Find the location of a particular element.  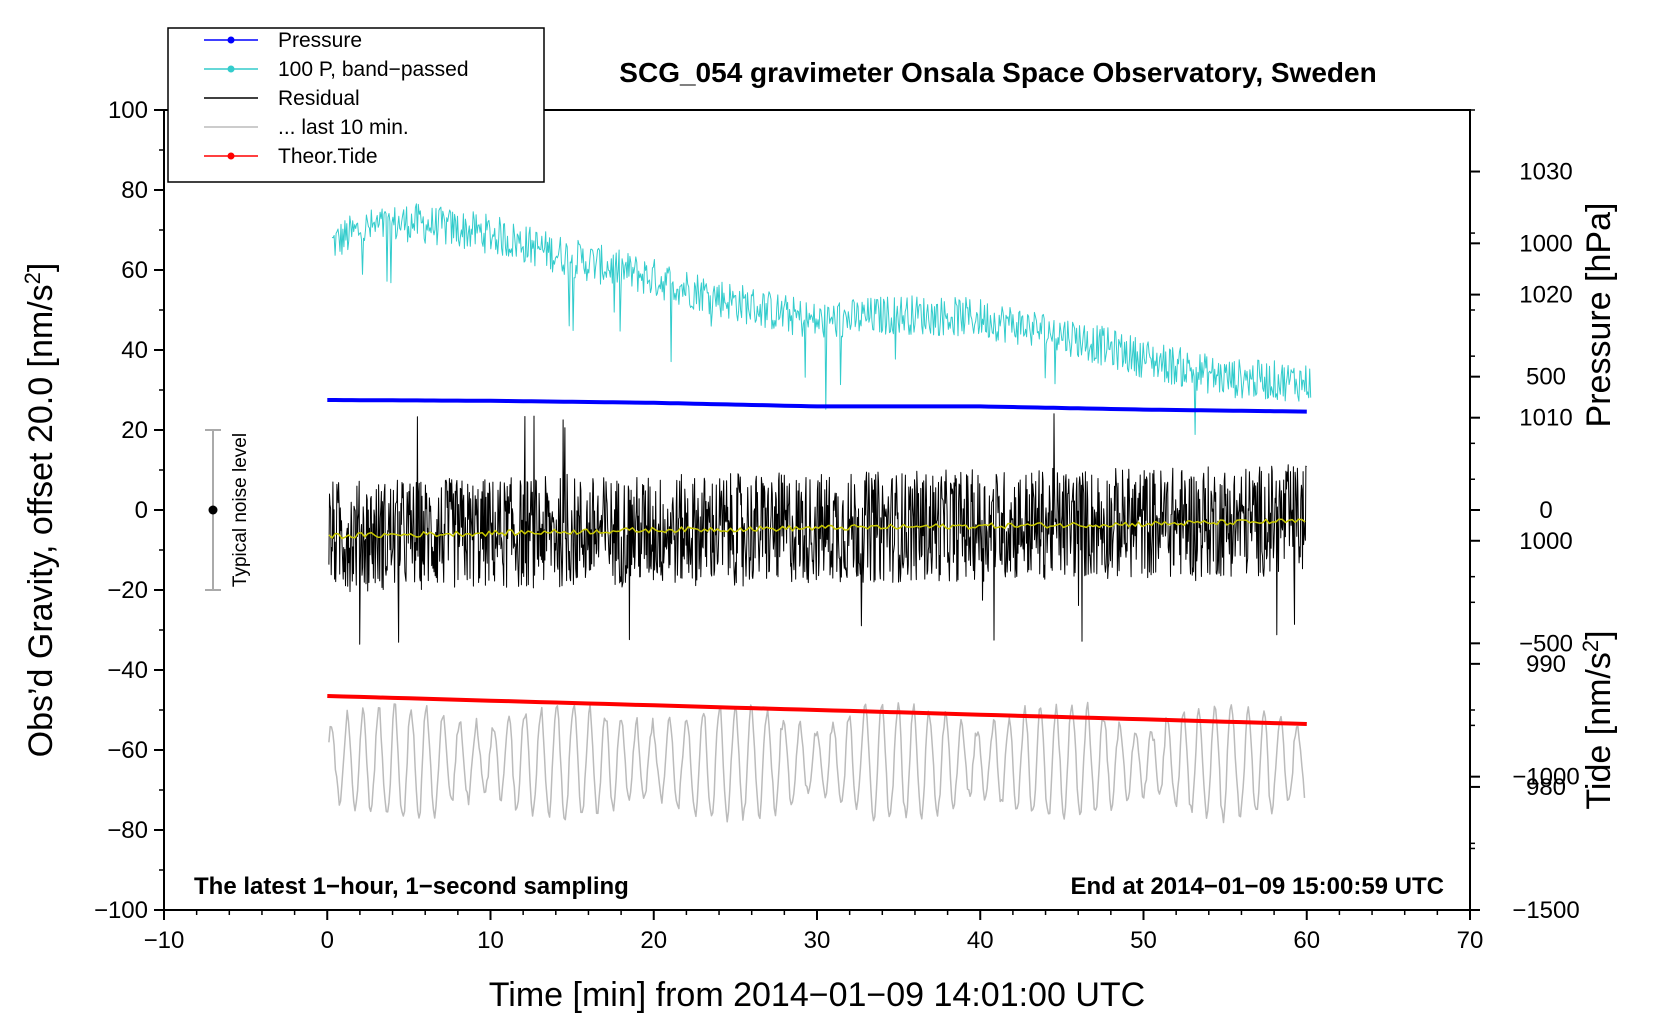

x-tick-label: 10 is located at coordinates (490, 940).